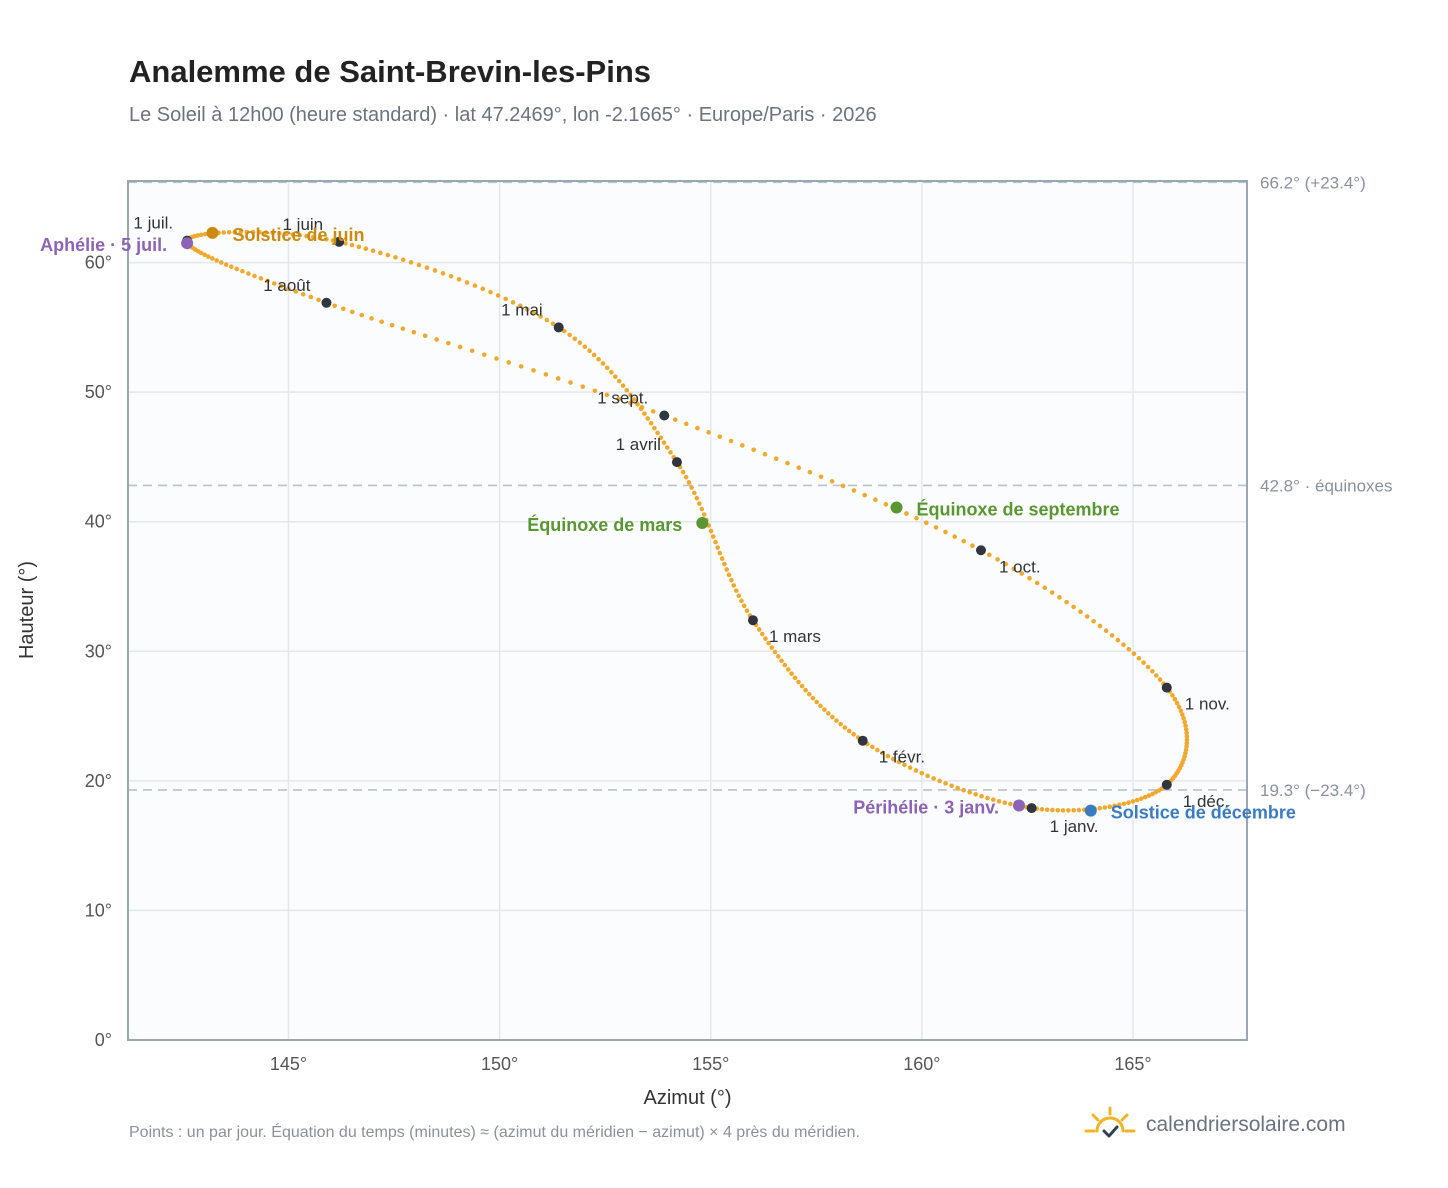  I want to click on month-label: 1 juin, so click(302, 224).